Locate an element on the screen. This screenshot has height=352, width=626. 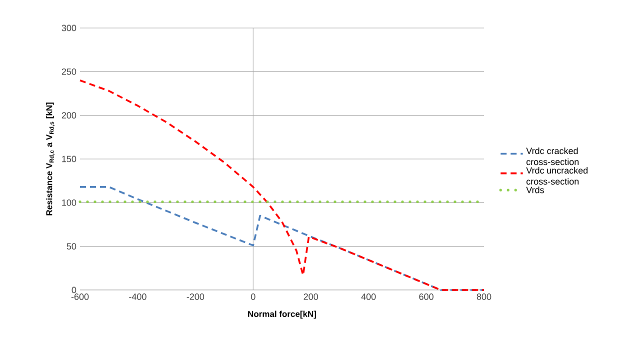
x-tick-label: 800 is located at coordinates (484, 297).